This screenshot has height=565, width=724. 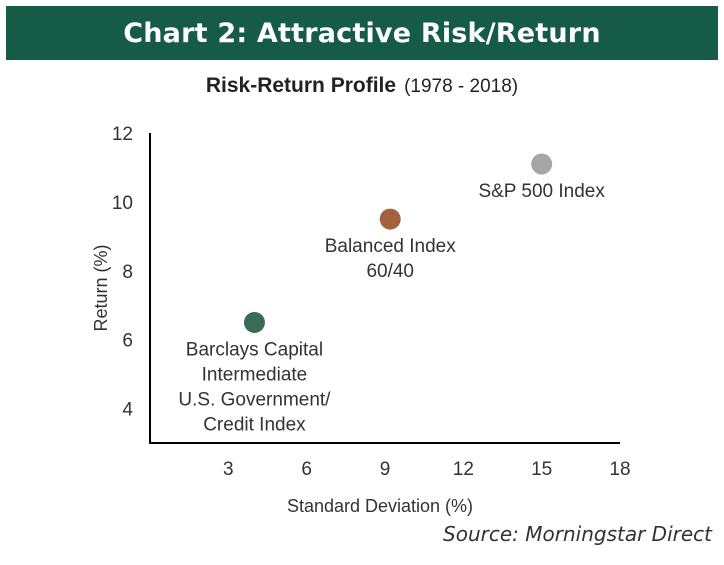 I want to click on x-tick-label: 9, so click(x=385, y=469).